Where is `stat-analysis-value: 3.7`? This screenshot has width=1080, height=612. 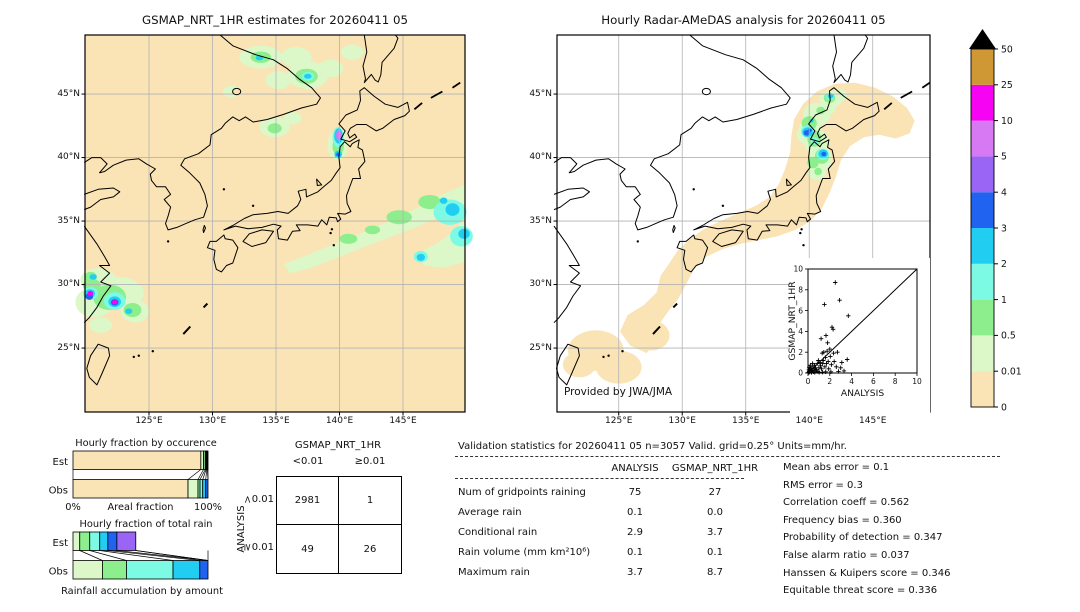
stat-analysis-value: 3.7 is located at coordinates (635, 572).